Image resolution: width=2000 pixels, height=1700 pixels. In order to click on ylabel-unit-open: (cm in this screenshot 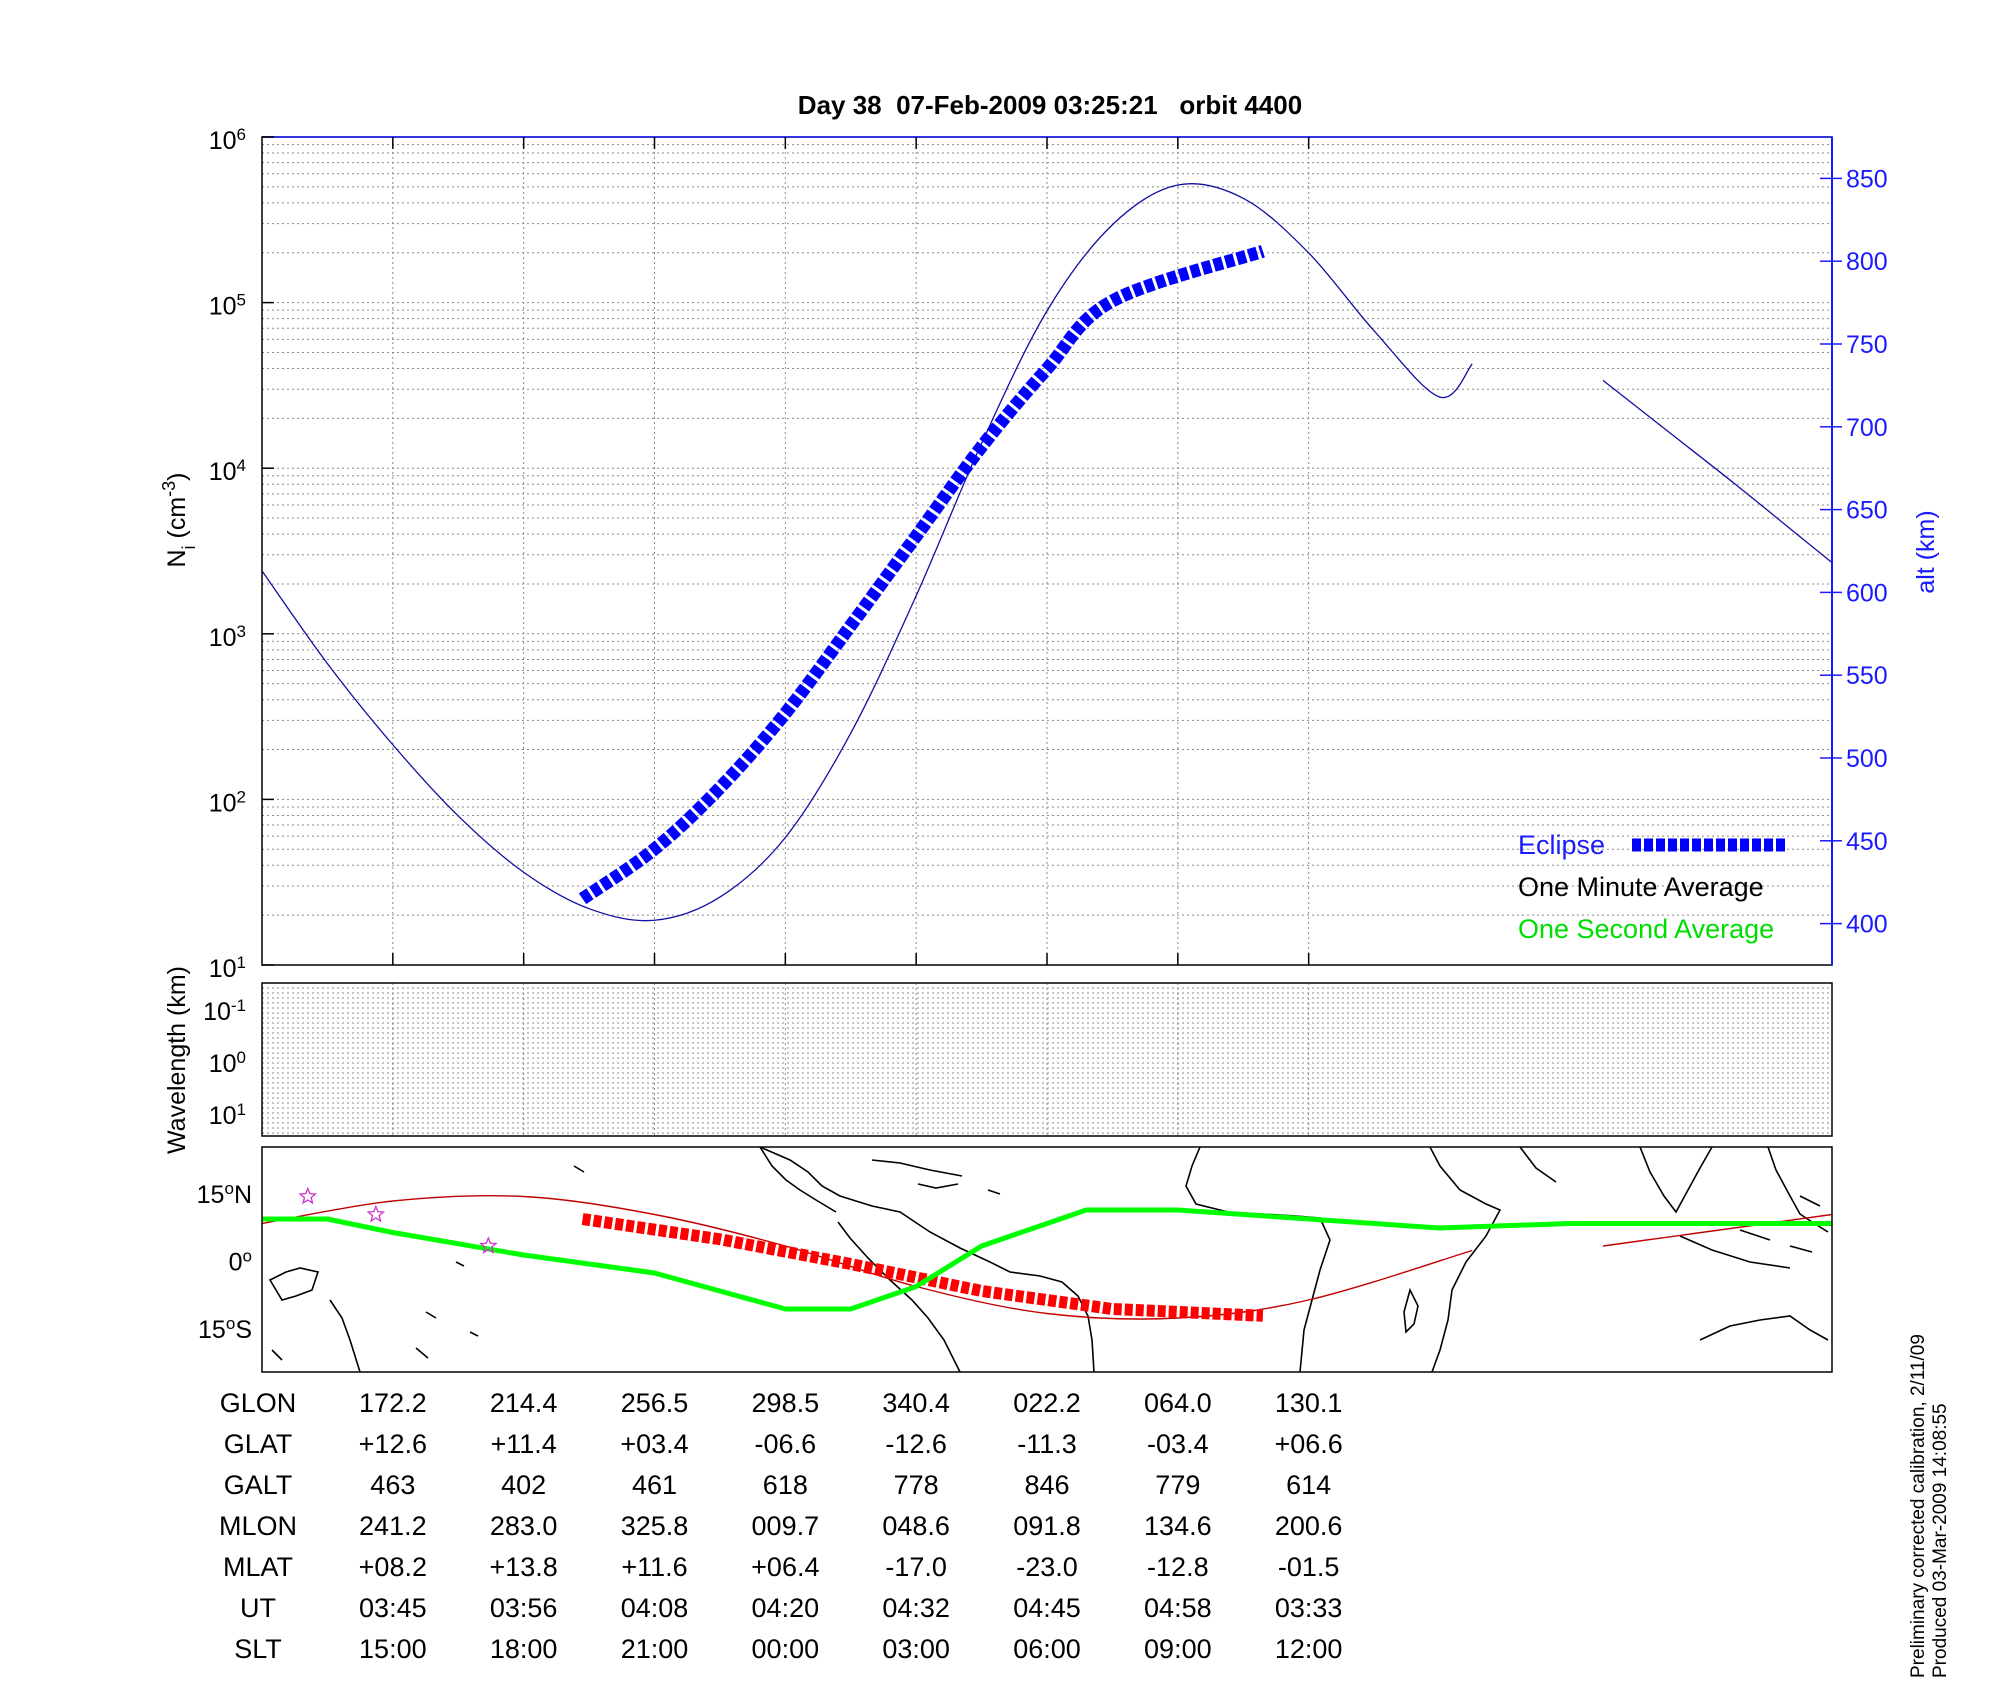, I will do `click(177, 521)`.